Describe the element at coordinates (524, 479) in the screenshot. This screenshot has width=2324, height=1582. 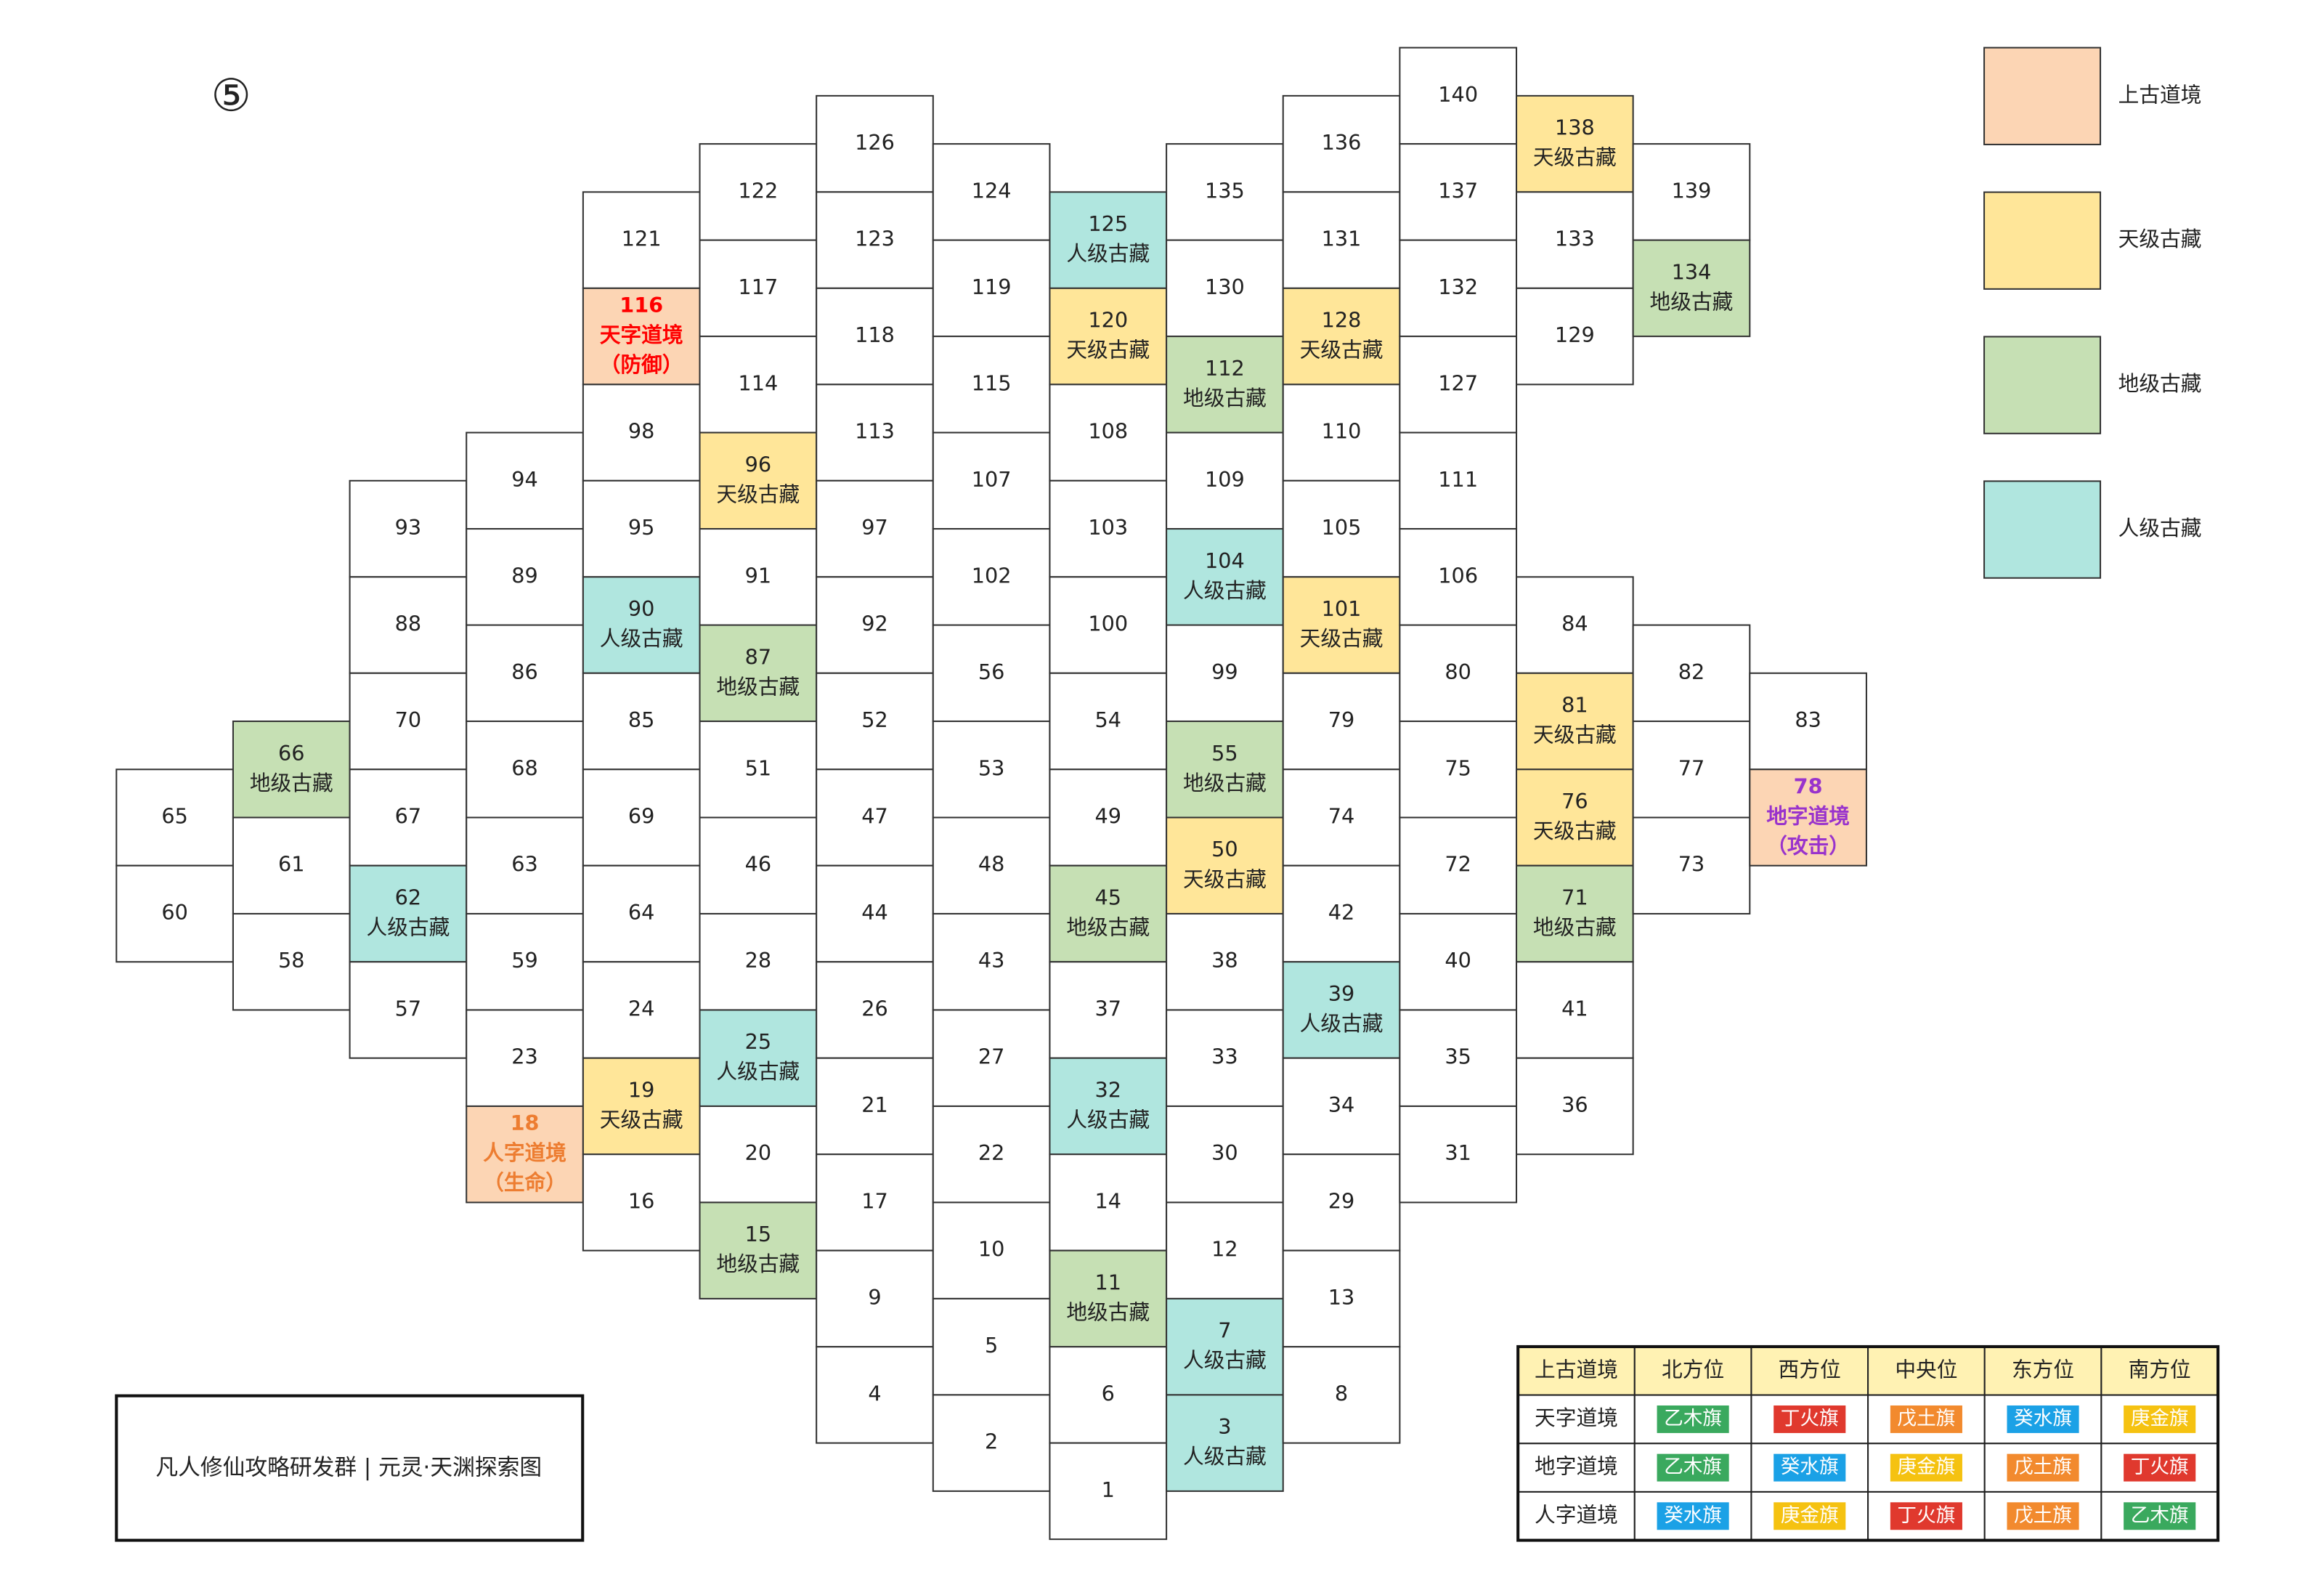
I see `cell-number: 94` at that location.